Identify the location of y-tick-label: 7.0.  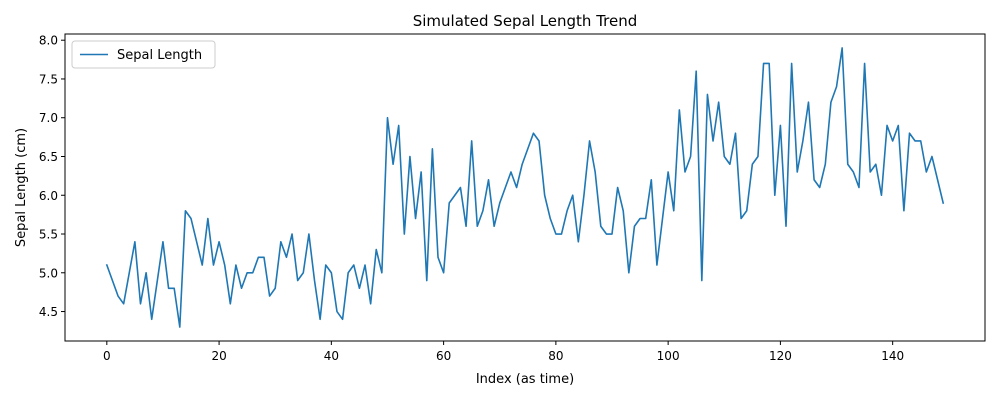
(48, 118).